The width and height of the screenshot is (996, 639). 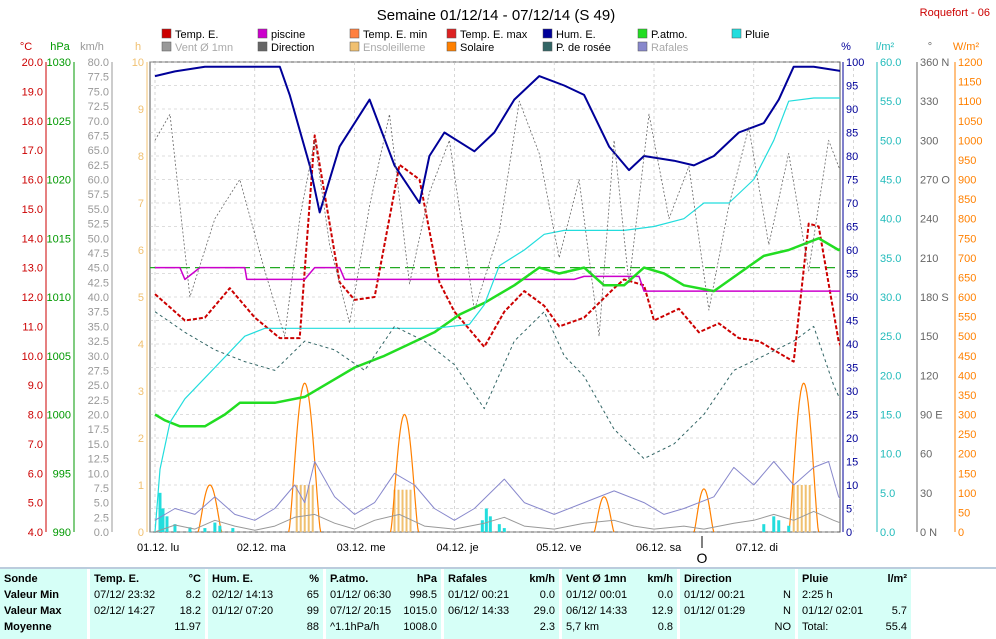 I want to click on legend-label: Hum. E., so click(x=576, y=35).